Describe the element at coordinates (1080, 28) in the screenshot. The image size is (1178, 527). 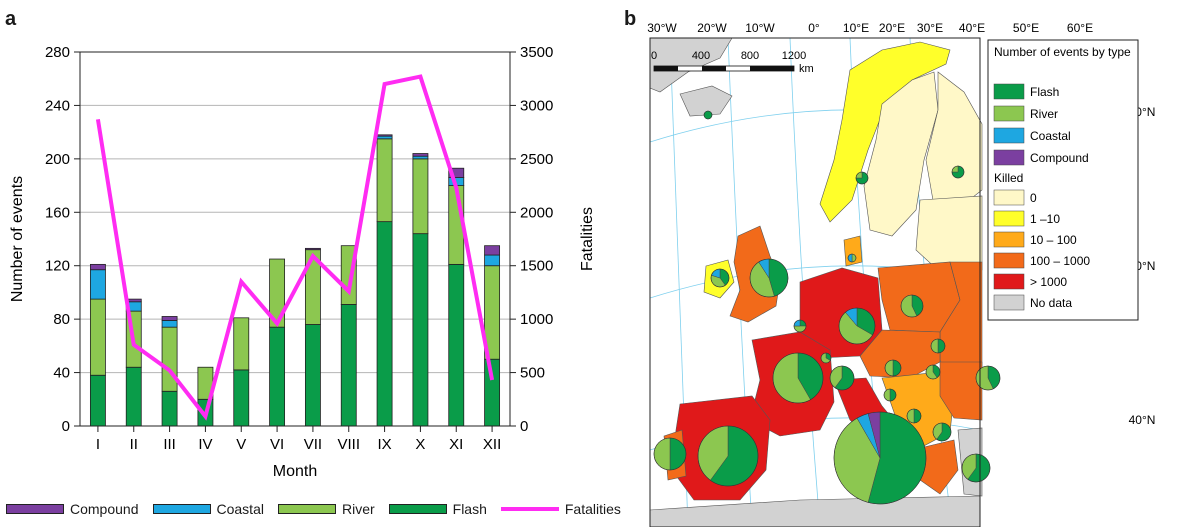
I see `longitude-label: 60°E` at that location.